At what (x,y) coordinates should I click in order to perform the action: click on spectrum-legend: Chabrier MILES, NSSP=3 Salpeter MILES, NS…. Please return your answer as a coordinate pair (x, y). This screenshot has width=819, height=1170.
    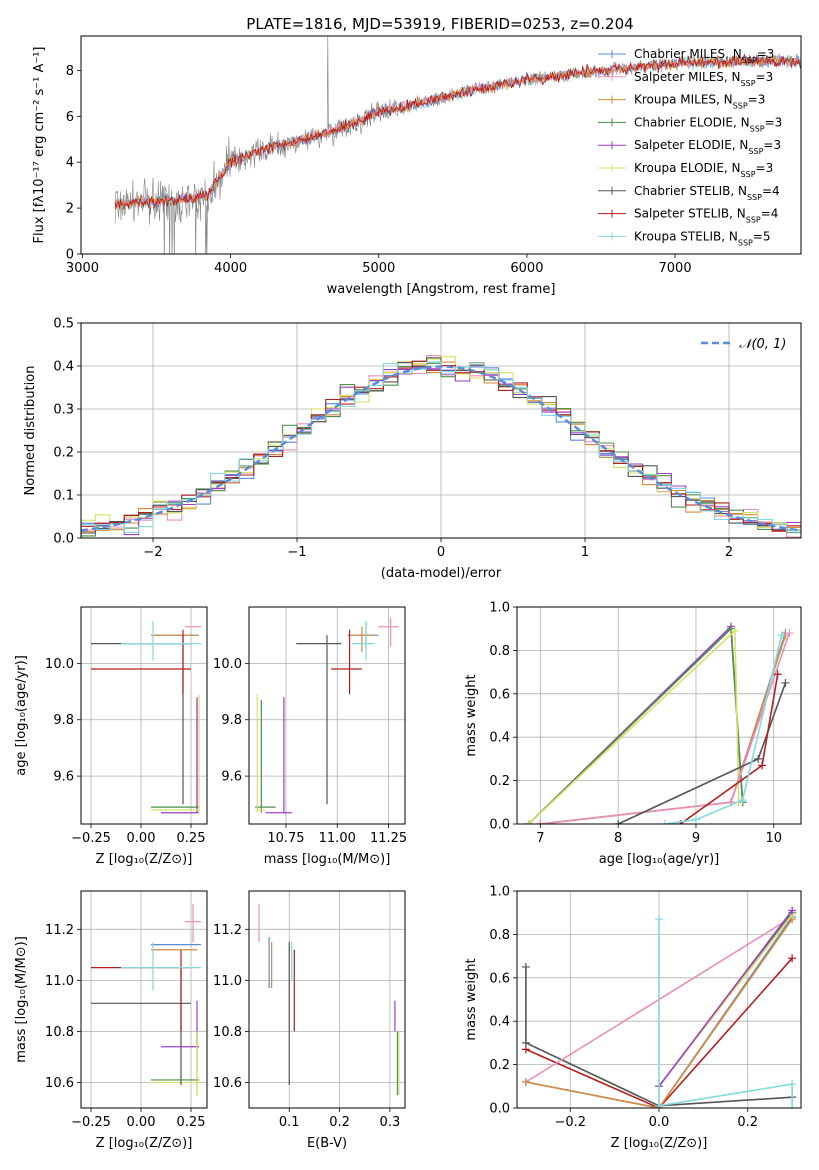
    Looking at the image, I should click on (690, 147).